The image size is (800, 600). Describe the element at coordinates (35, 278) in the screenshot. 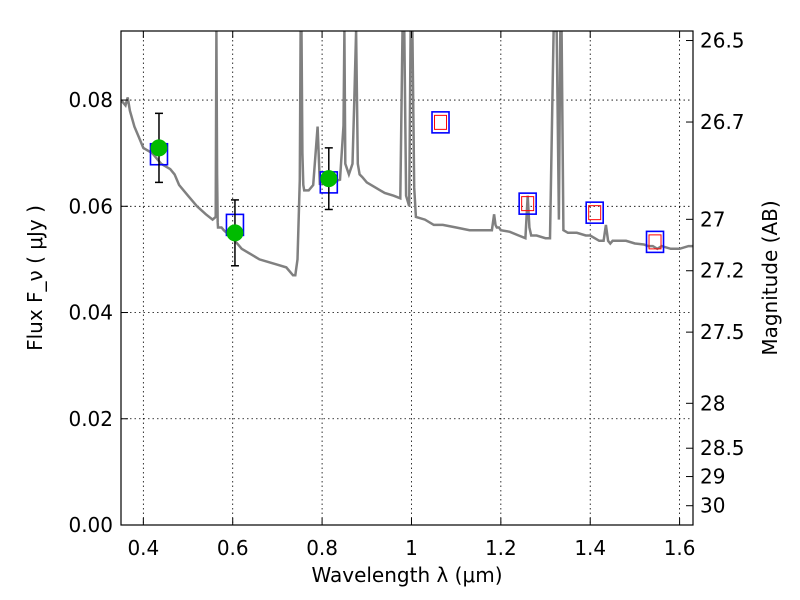

I see `y-axis-title: Flux F_ν ( μJy )` at that location.